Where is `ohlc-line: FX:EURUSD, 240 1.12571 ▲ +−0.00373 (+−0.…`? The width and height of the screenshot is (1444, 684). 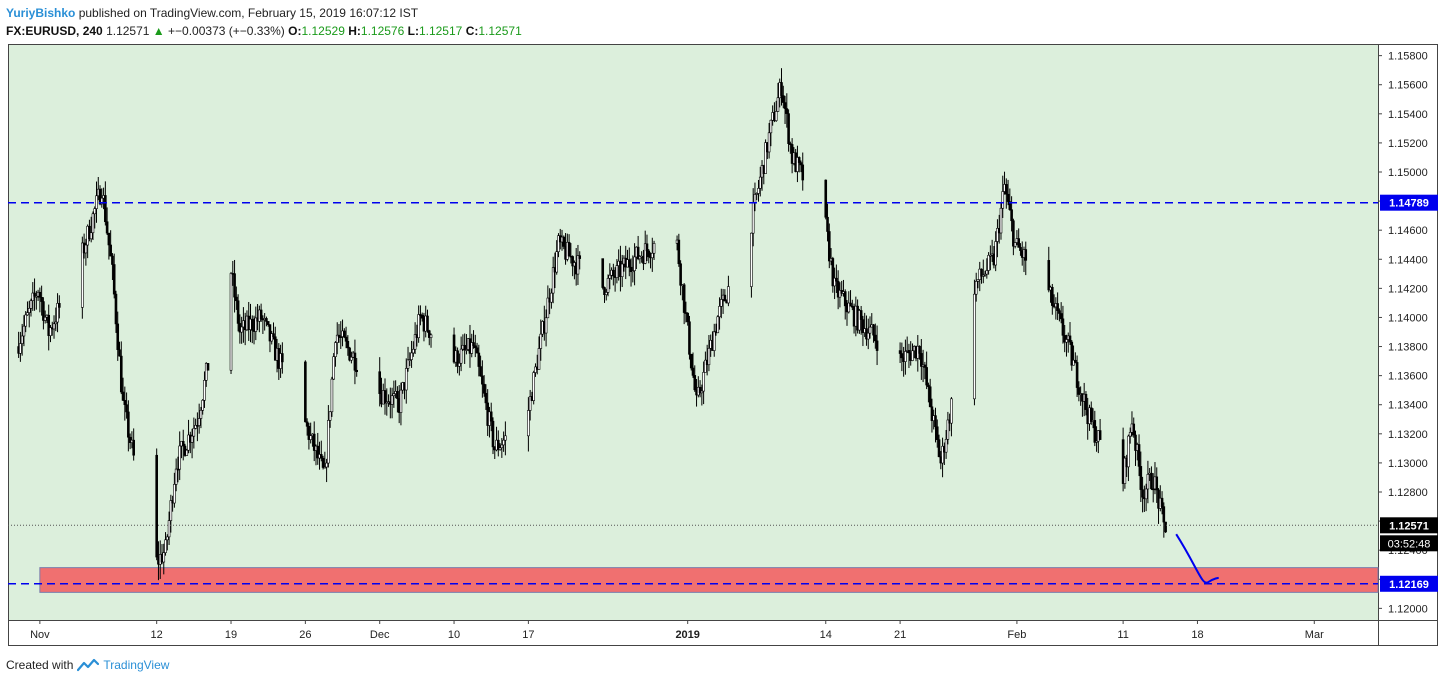 ohlc-line: FX:EURUSD, 240 1.12571 ▲ +−0.00373 (+−0.… is located at coordinates (264, 31).